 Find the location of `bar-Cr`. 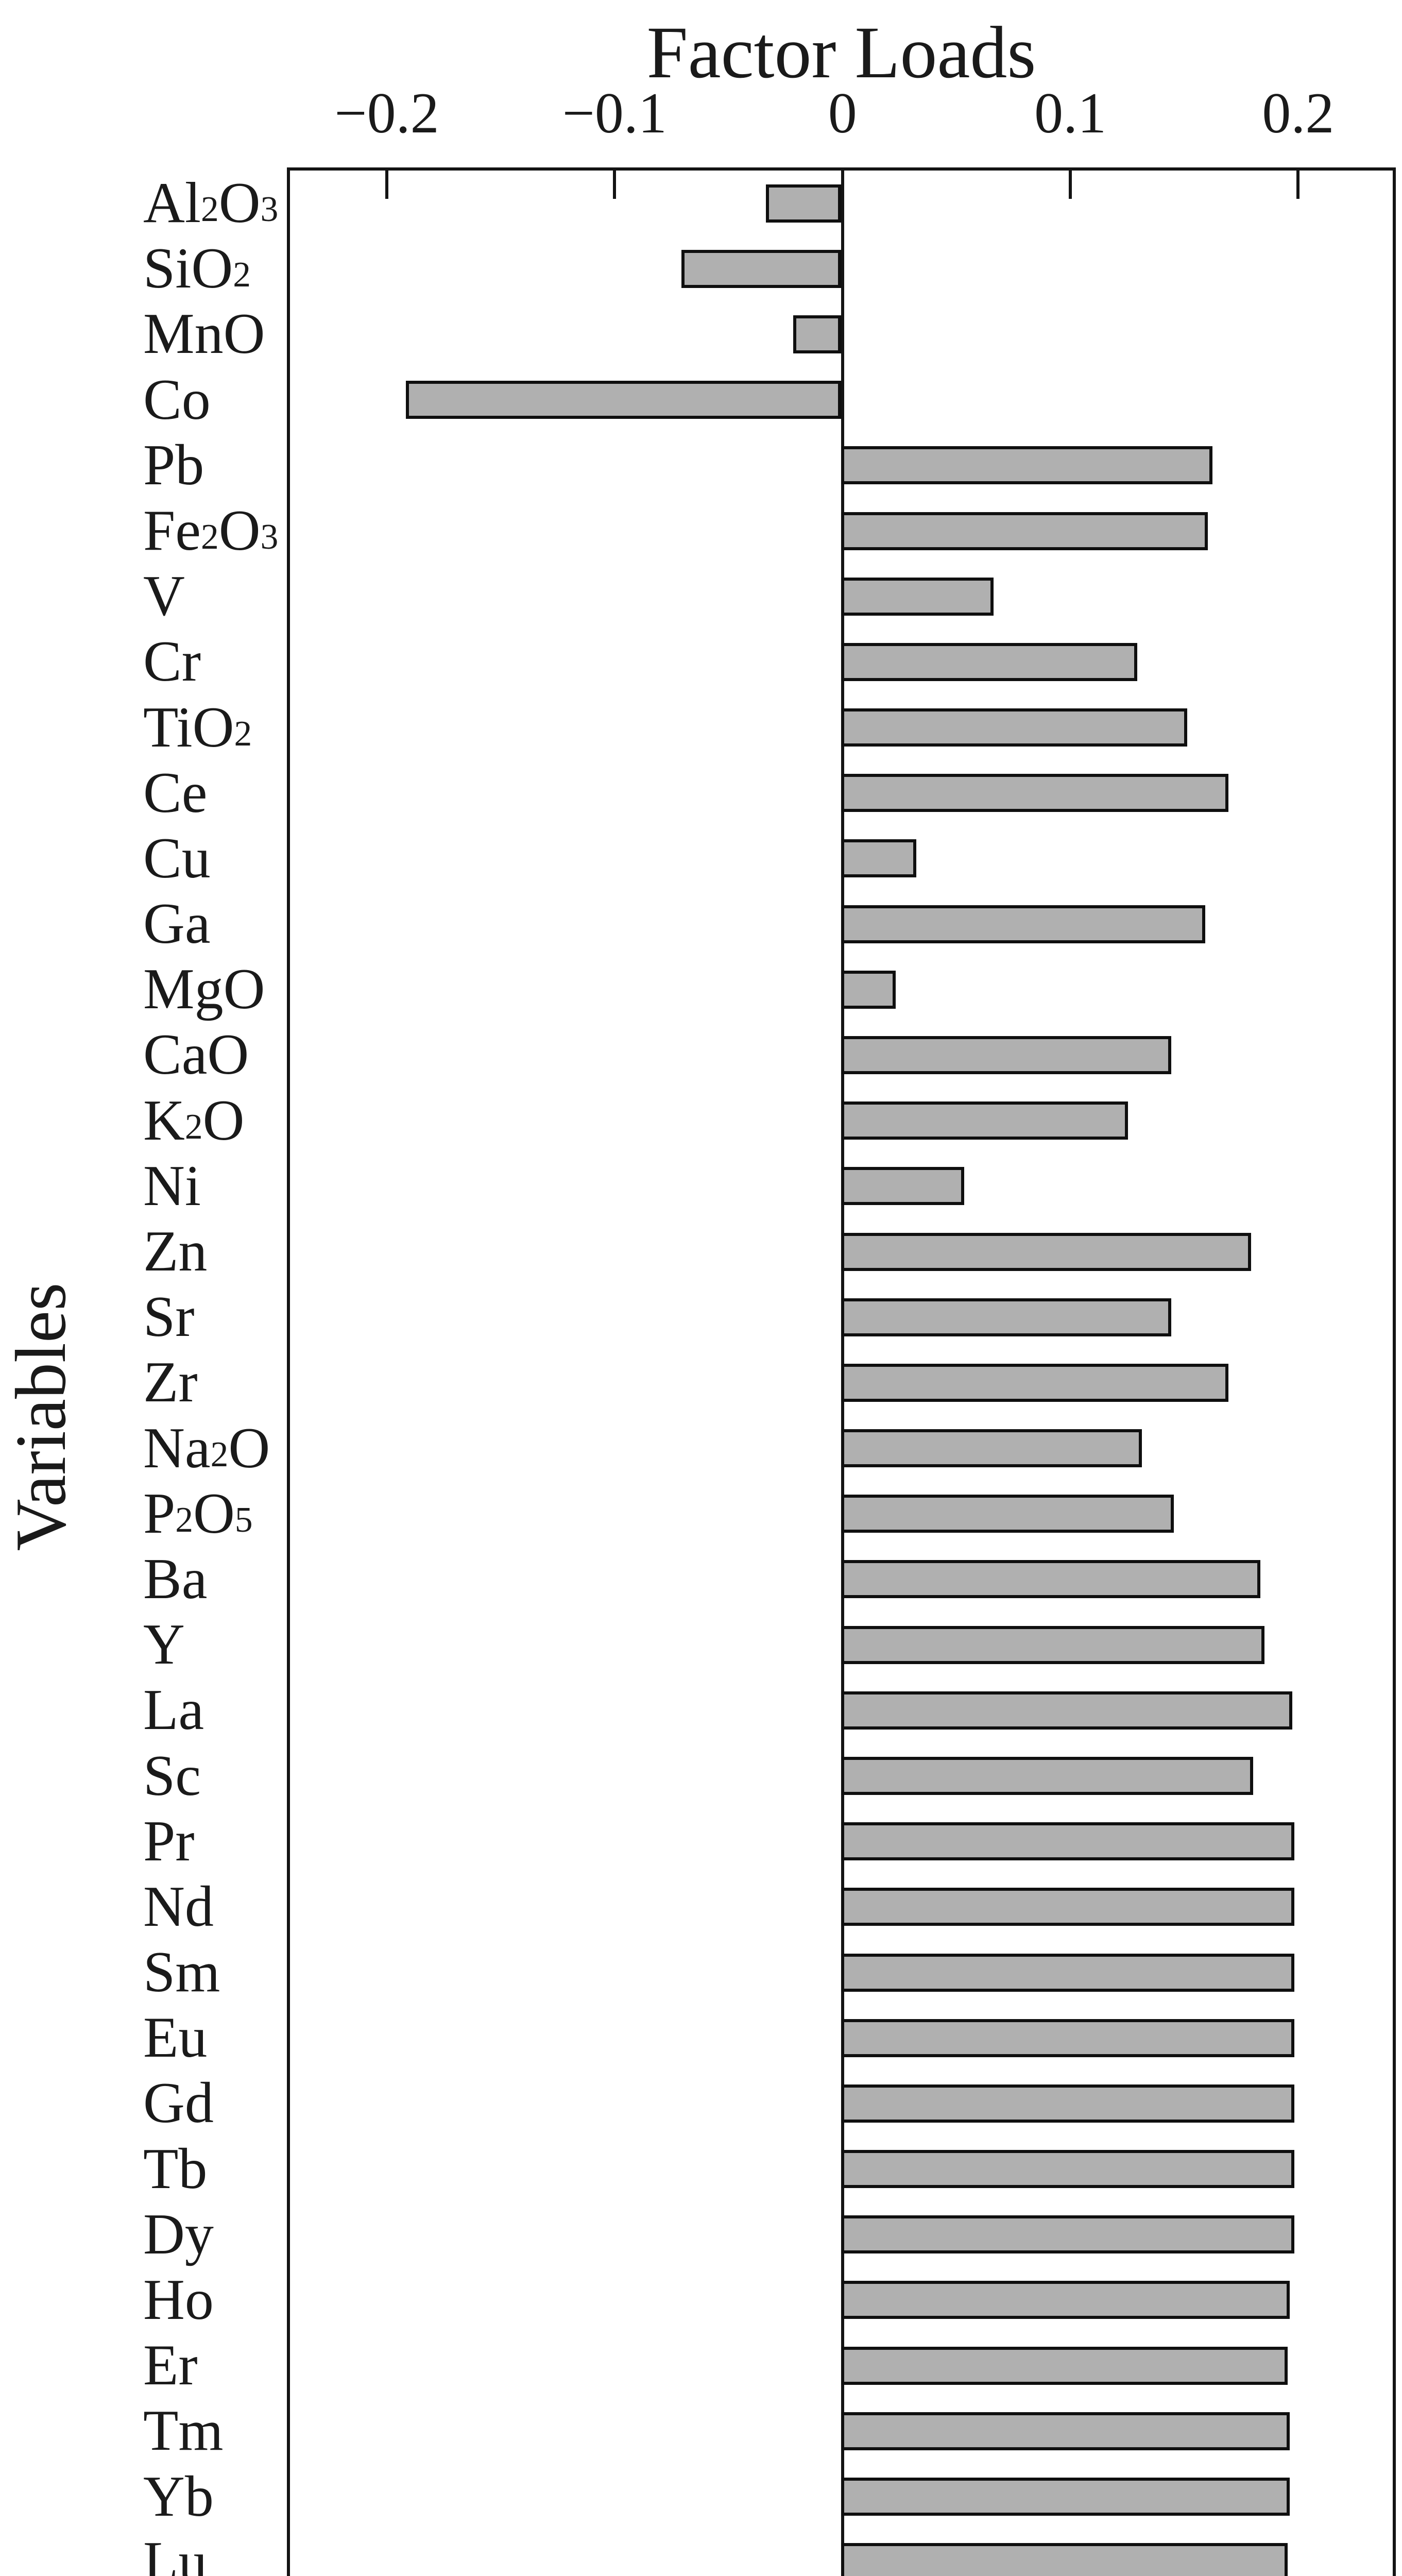

bar-Cr is located at coordinates (989, 661).